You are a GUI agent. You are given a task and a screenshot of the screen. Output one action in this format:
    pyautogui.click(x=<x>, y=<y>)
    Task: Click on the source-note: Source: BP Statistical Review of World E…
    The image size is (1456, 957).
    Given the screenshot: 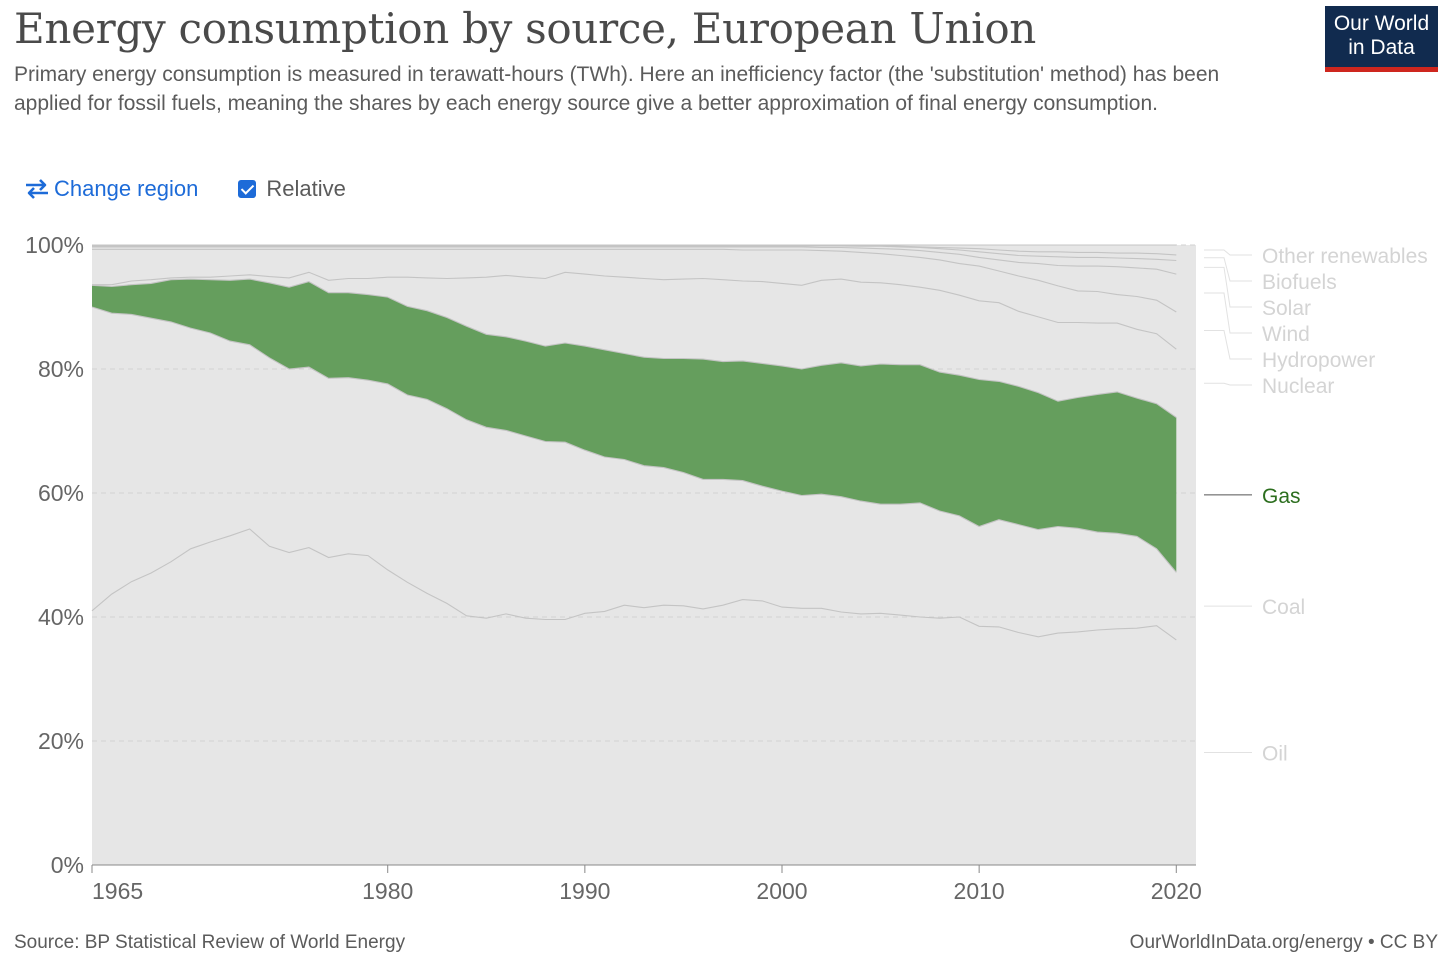 What is the action you would take?
    pyautogui.click(x=210, y=942)
    